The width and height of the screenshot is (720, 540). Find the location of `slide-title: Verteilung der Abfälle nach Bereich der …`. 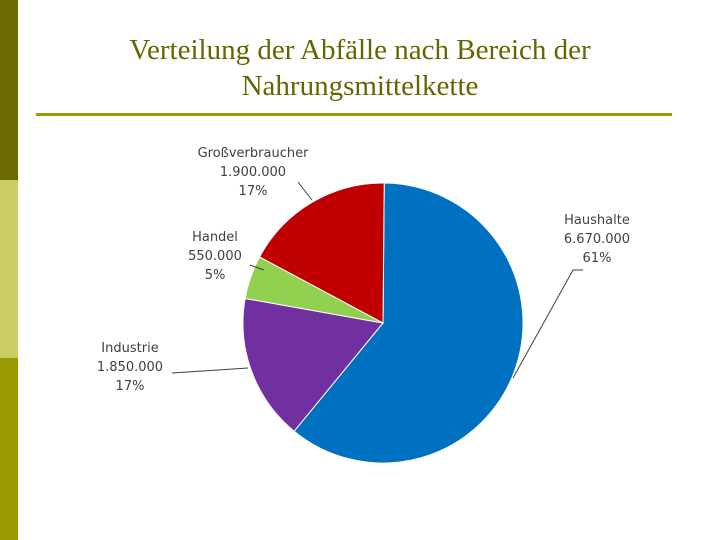

slide-title: Verteilung der Abfälle nach Bereich der … is located at coordinates (360, 68).